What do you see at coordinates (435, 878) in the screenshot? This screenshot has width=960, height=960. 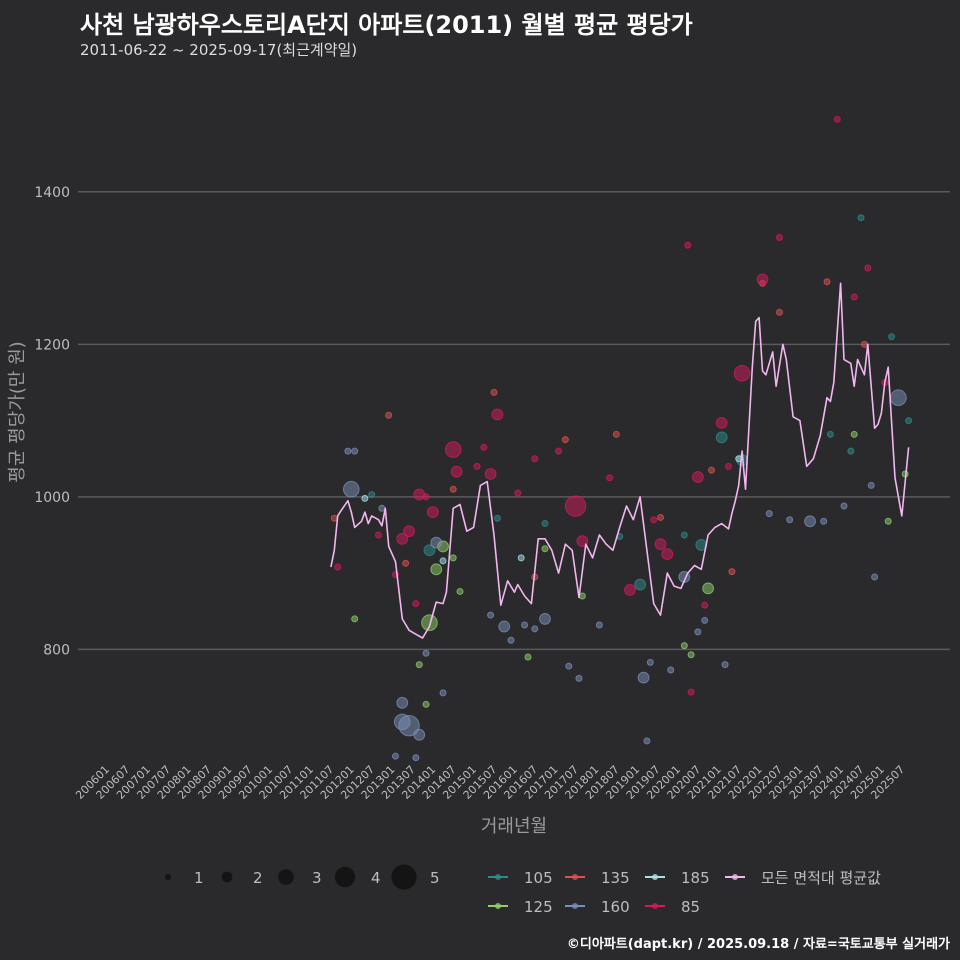 I see `size-legend-label: 5` at bounding box center [435, 878].